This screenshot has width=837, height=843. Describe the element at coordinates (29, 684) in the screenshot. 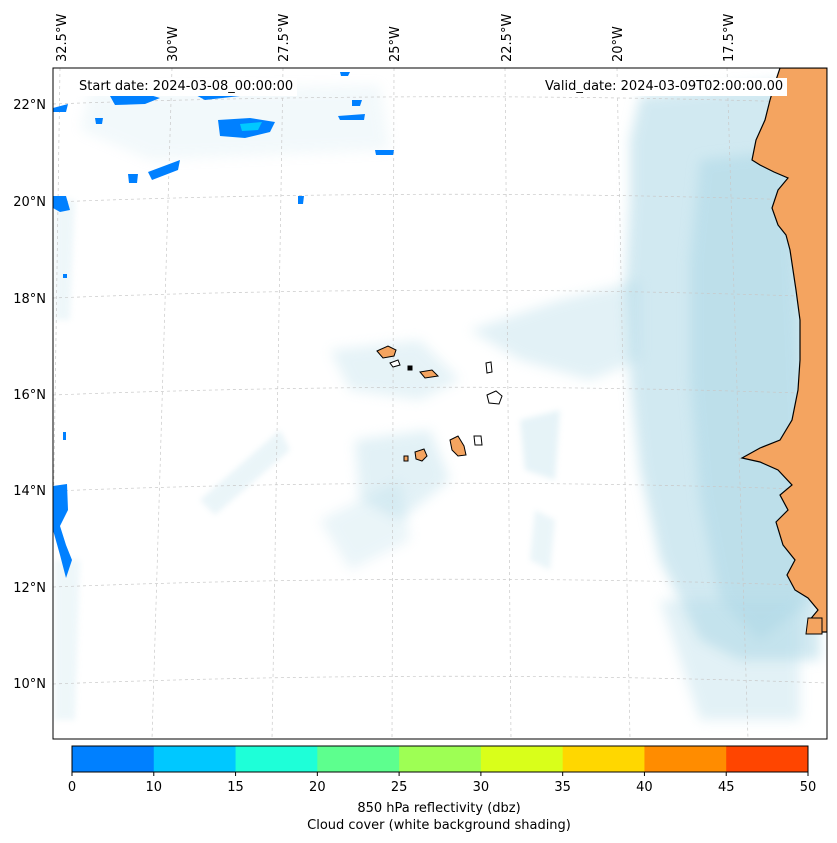

I see `lat-label: 10°N` at that location.